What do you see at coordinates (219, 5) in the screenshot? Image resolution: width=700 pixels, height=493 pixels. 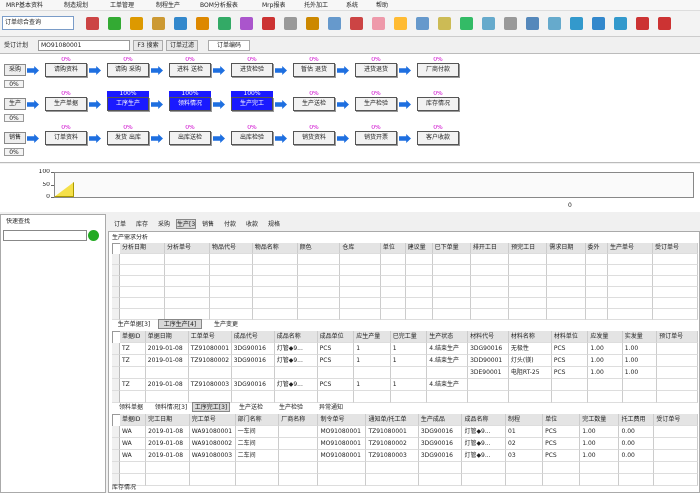 I see `menu-item: BOM分析报表` at bounding box center [219, 5].